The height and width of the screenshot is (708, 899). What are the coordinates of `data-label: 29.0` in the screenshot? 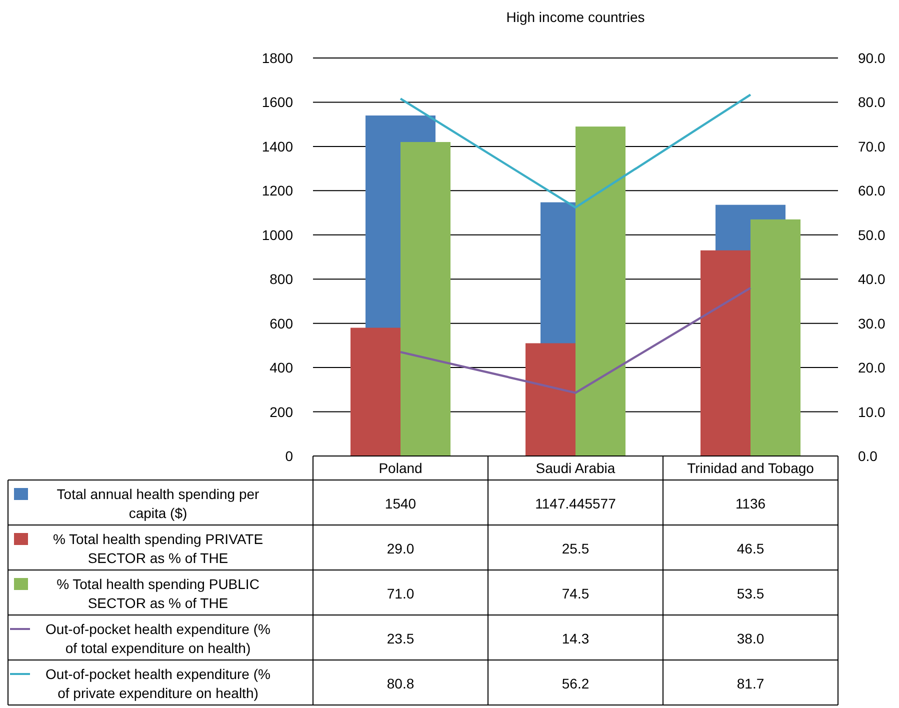 It's located at (400, 548).